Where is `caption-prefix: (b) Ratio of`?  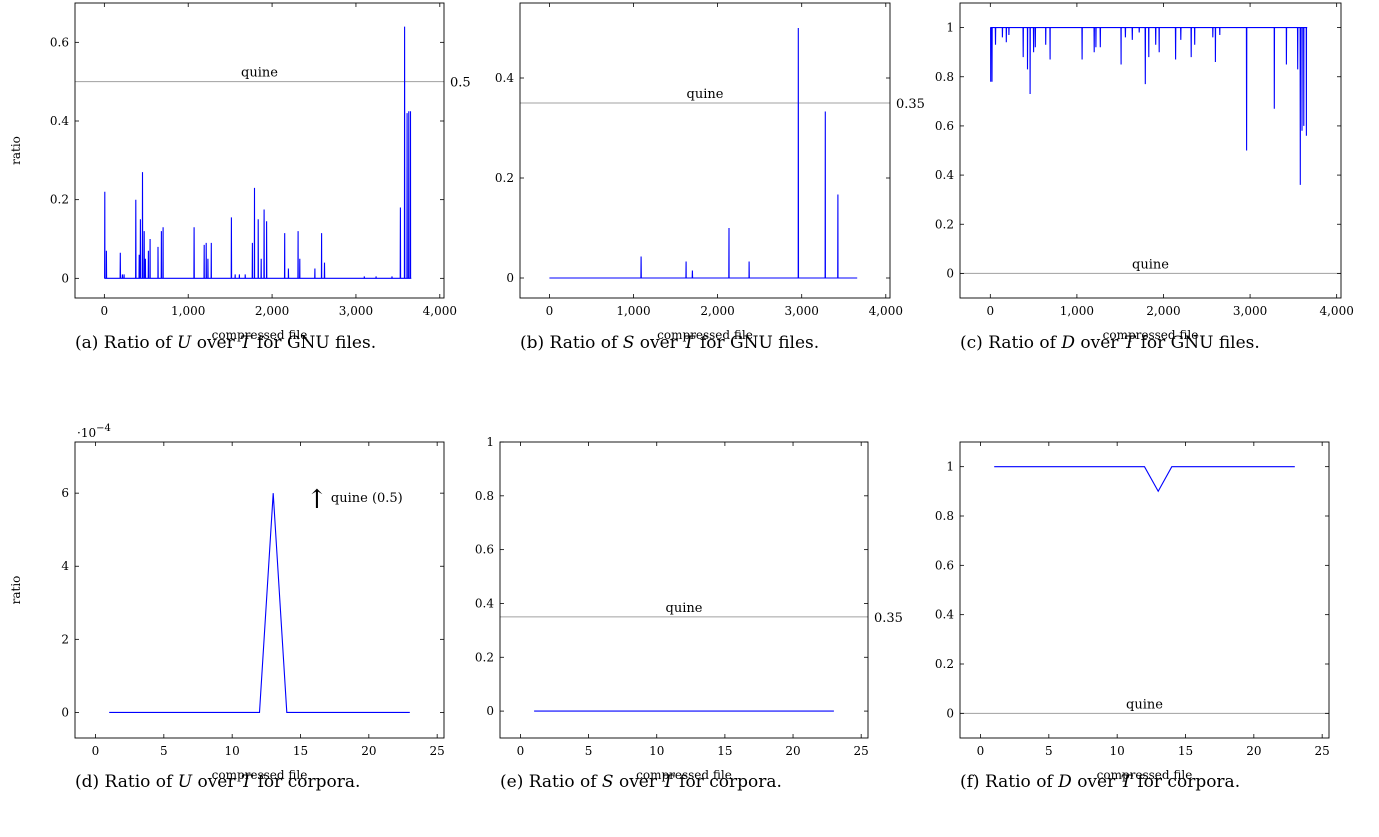 caption-prefix: (b) Ratio of is located at coordinates (569, 343).